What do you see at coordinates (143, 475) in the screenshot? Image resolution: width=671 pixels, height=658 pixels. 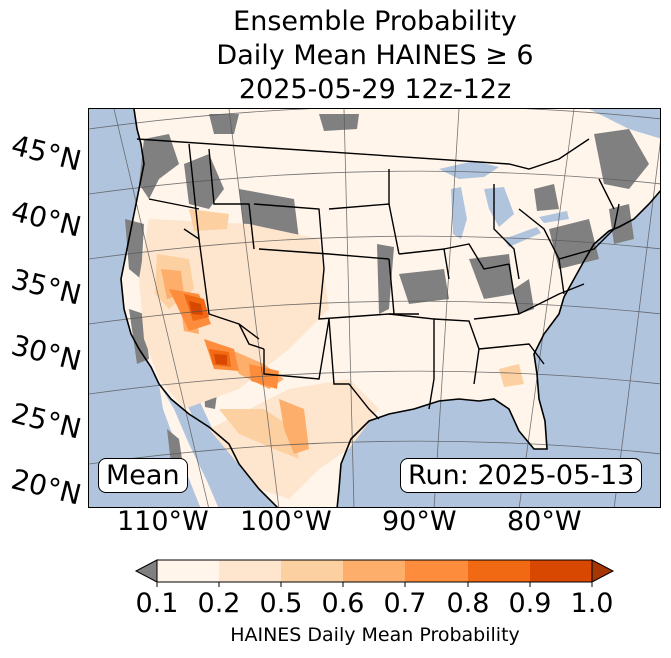 I see `stat-label-box: Mean` at bounding box center [143, 475].